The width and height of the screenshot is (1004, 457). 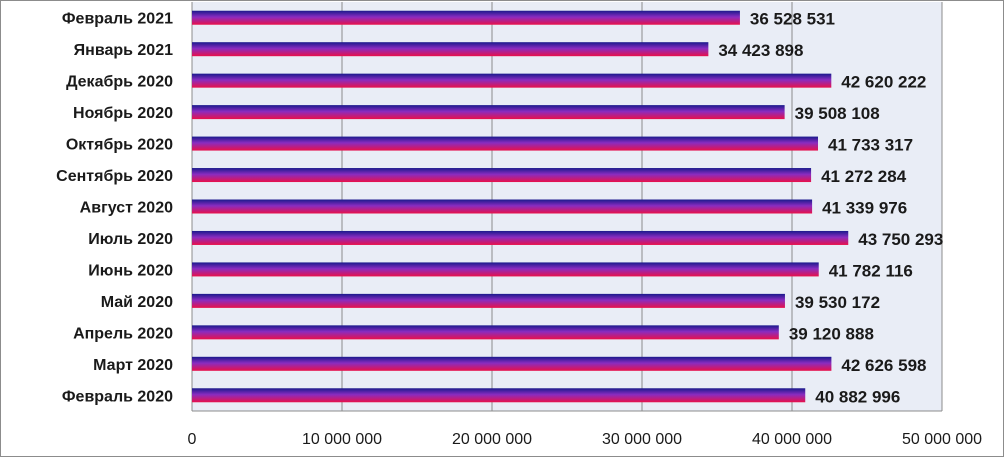 What do you see at coordinates (114, 176) in the screenshot?
I see `category-label: Сентябрь 2020` at bounding box center [114, 176].